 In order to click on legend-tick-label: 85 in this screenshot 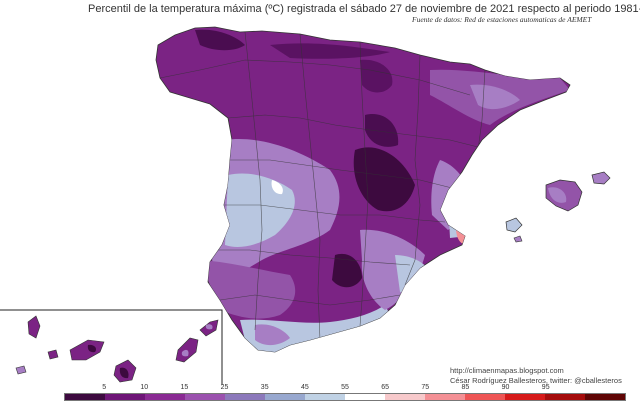, I will do `click(465, 387)`.